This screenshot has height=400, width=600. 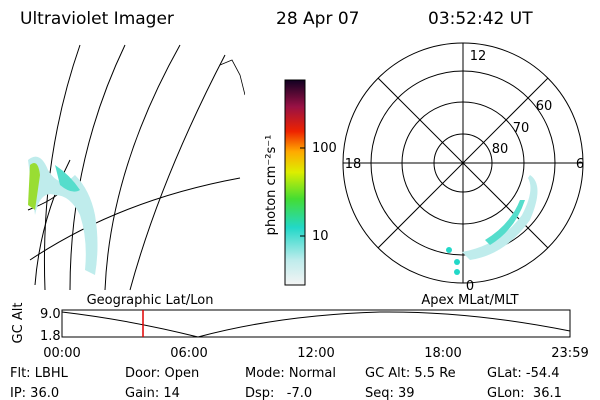 What do you see at coordinates (569, 353) in the screenshot?
I see `altitude-xtick-label: 23:59` at bounding box center [569, 353].